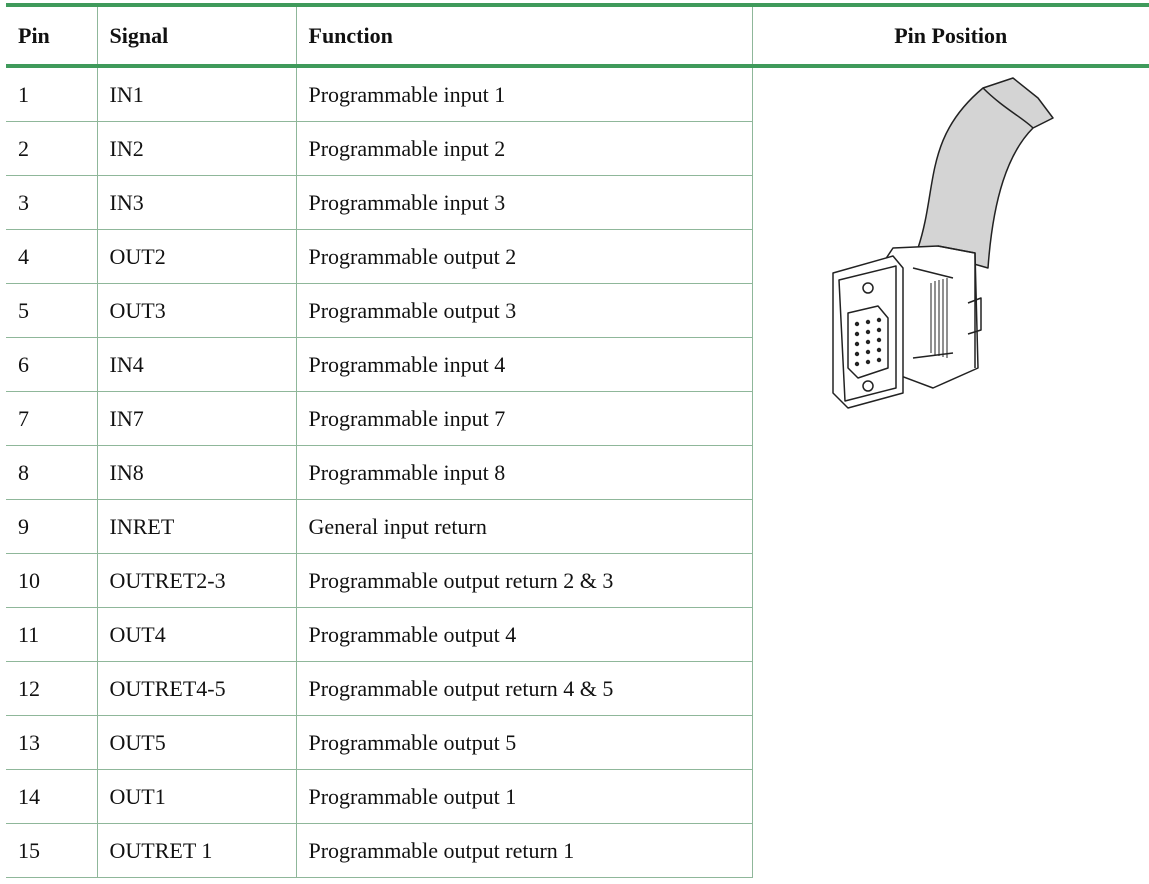 Image resolution: width=1149 pixels, height=884 pixels. Describe the element at coordinates (52, 580) in the screenshot. I see `pin-cell: 10` at that location.